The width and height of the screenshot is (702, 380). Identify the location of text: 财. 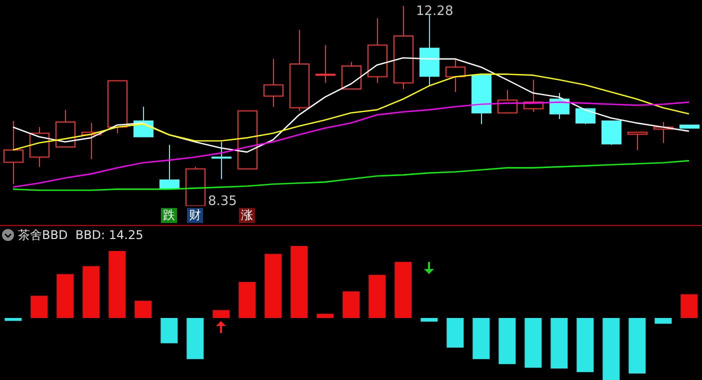
(195, 215).